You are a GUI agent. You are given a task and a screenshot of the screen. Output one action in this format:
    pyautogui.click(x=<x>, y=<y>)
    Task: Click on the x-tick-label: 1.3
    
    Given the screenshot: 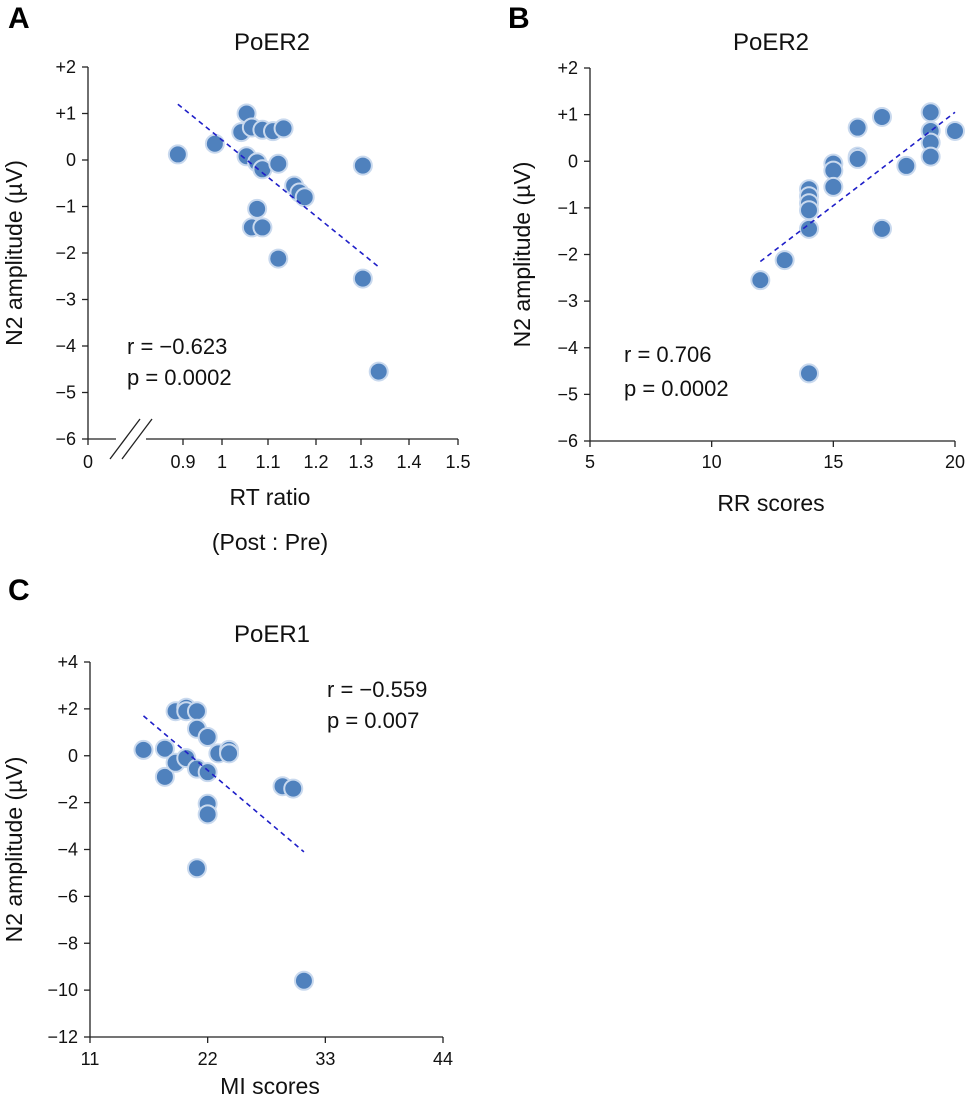 What is the action you would take?
    pyautogui.click(x=360, y=462)
    